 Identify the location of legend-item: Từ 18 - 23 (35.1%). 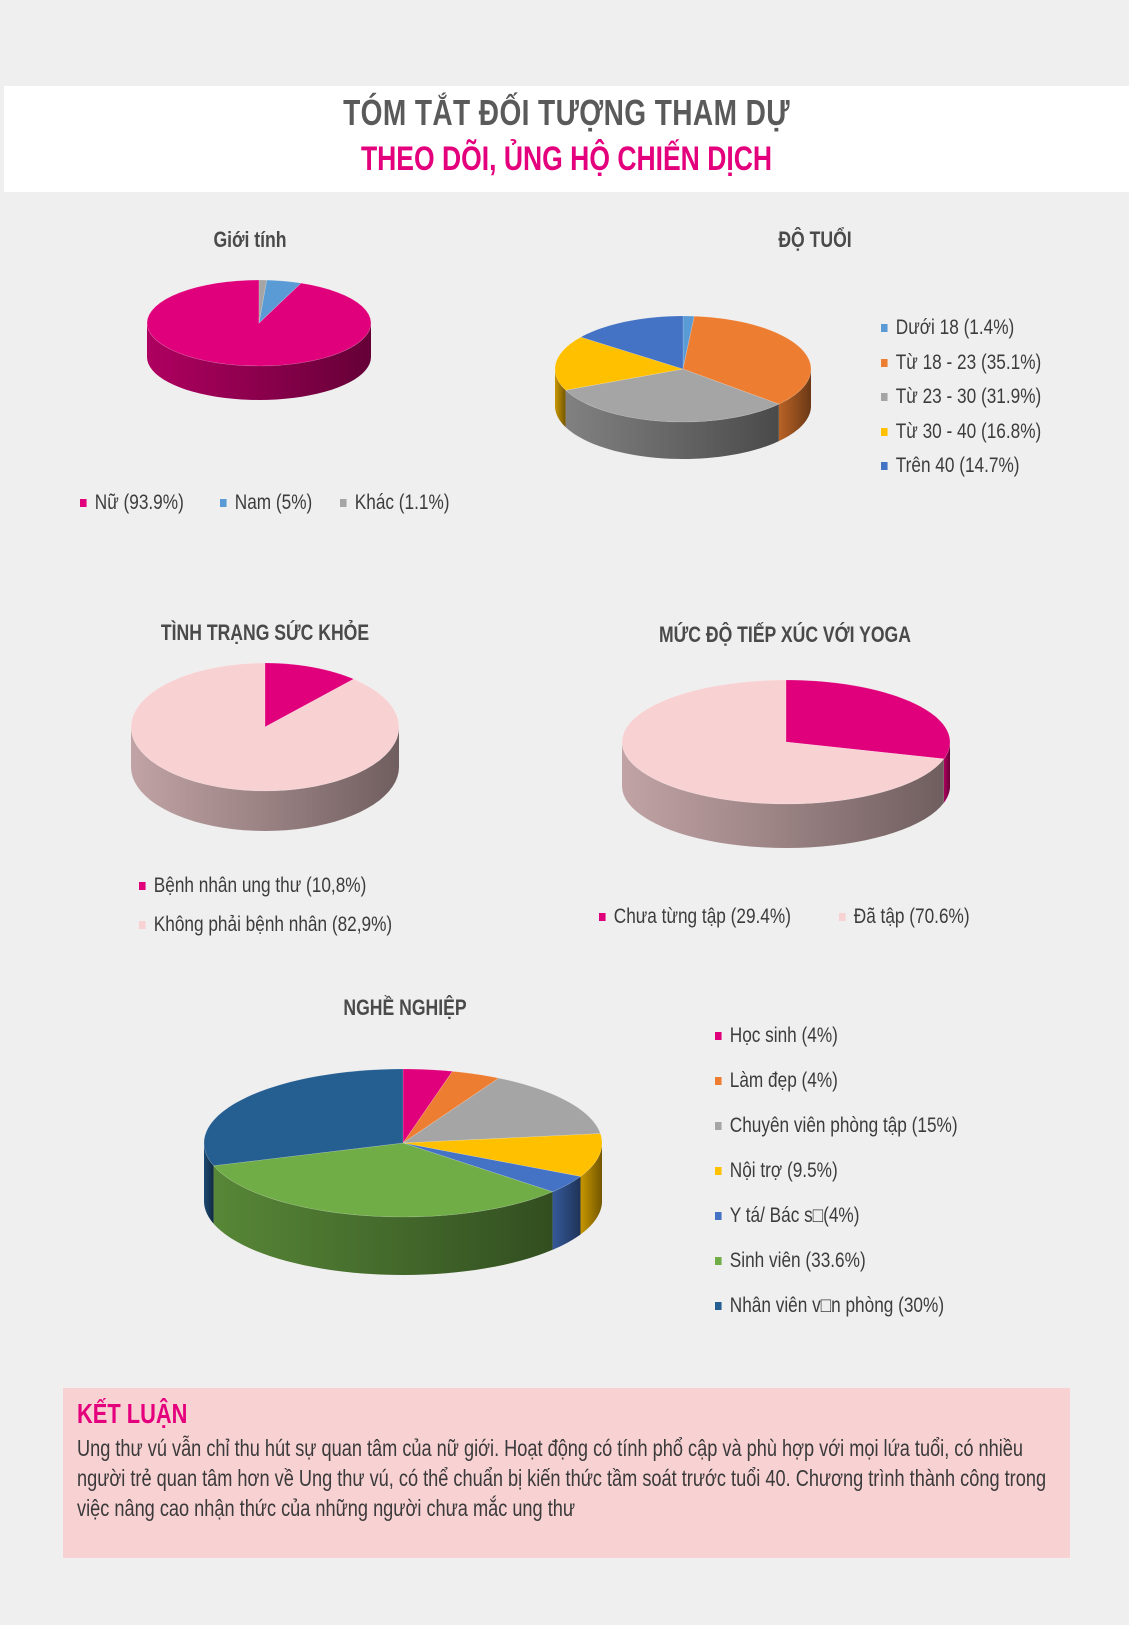
(961, 363).